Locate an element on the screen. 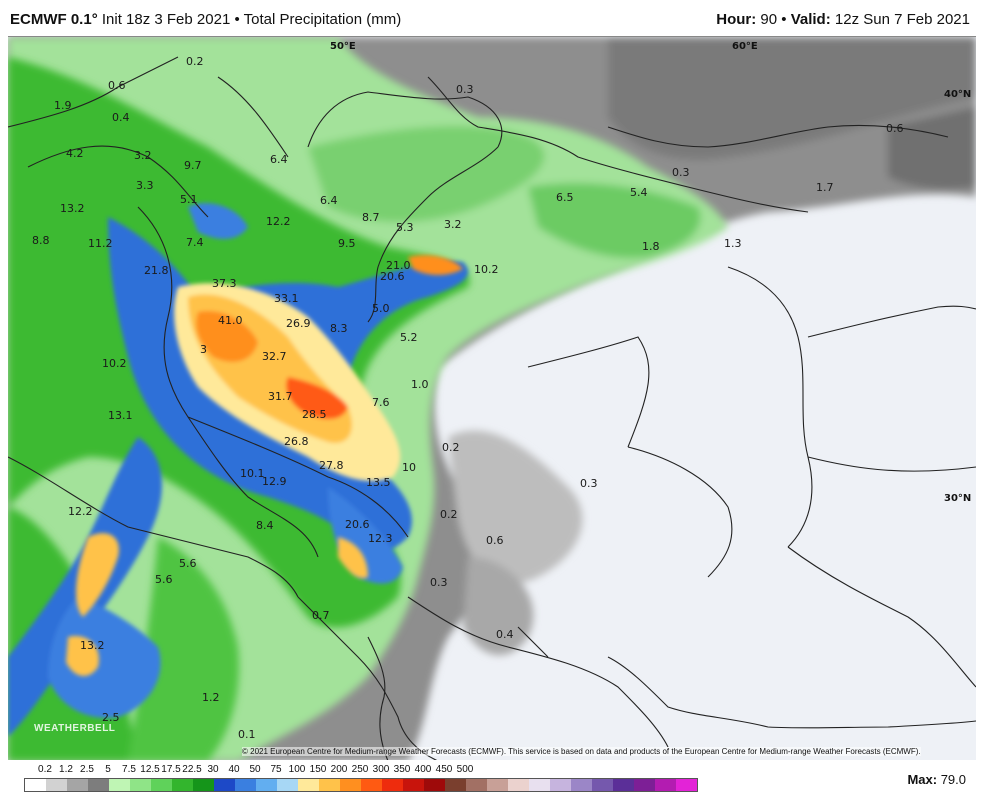  legend-tick: 7.5 is located at coordinates (129, 769).